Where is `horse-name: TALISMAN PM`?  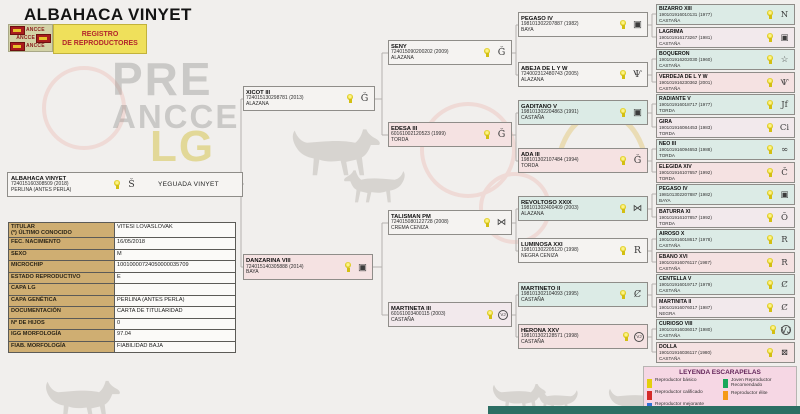 horse-name: TALISMAN PM is located at coordinates (411, 216).